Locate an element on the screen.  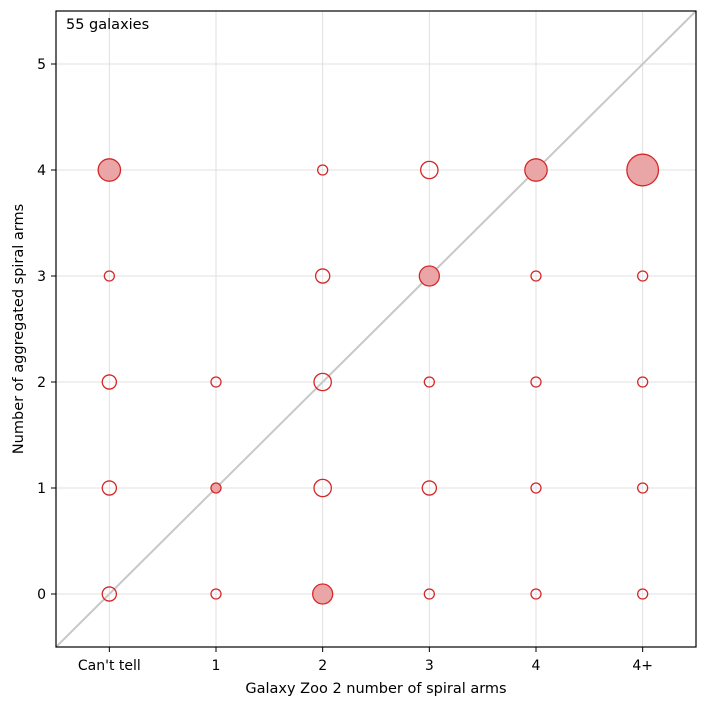
x-tick-label: 2 is located at coordinates (322, 666).